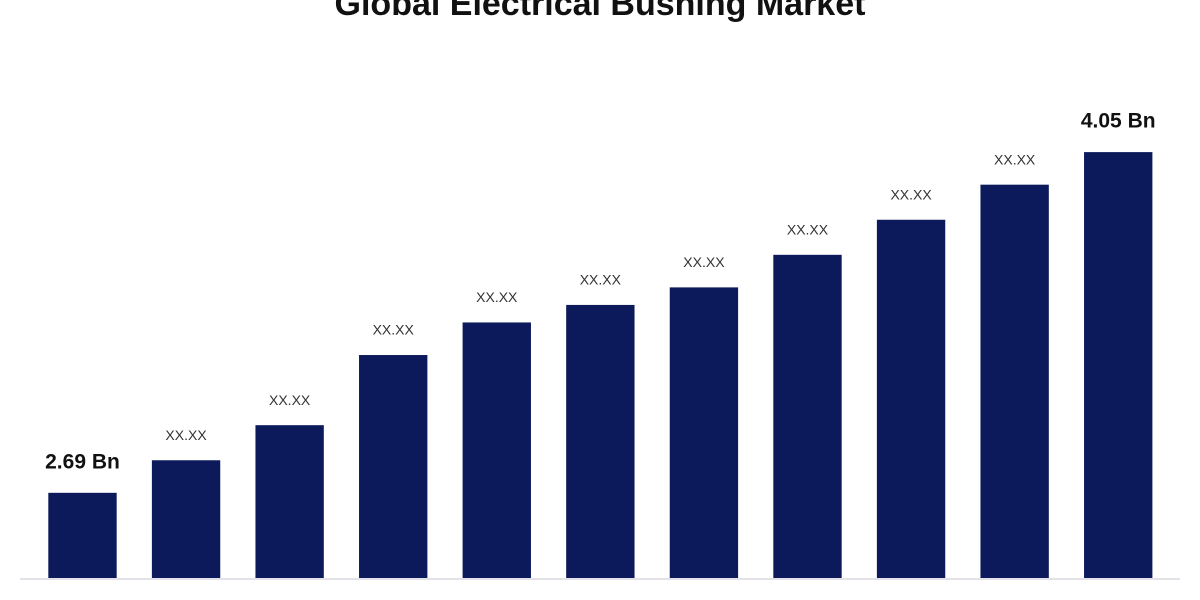 The image size is (1200, 600). What do you see at coordinates (82, 461) in the screenshot?
I see `value-label: 2.69 Bn` at bounding box center [82, 461].